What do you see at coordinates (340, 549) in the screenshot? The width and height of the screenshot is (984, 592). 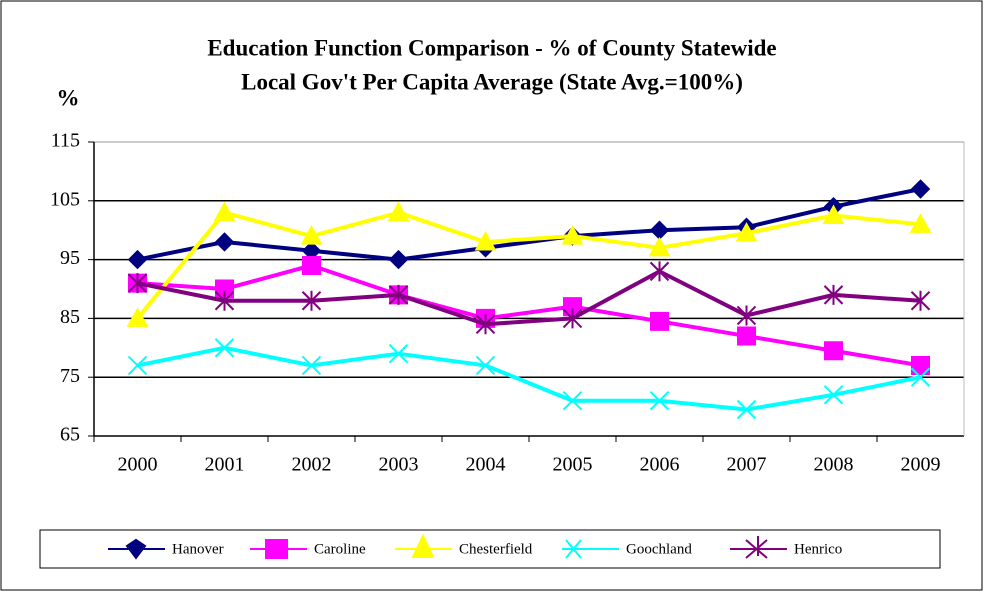 I see `legend-label: Caroline` at bounding box center [340, 549].